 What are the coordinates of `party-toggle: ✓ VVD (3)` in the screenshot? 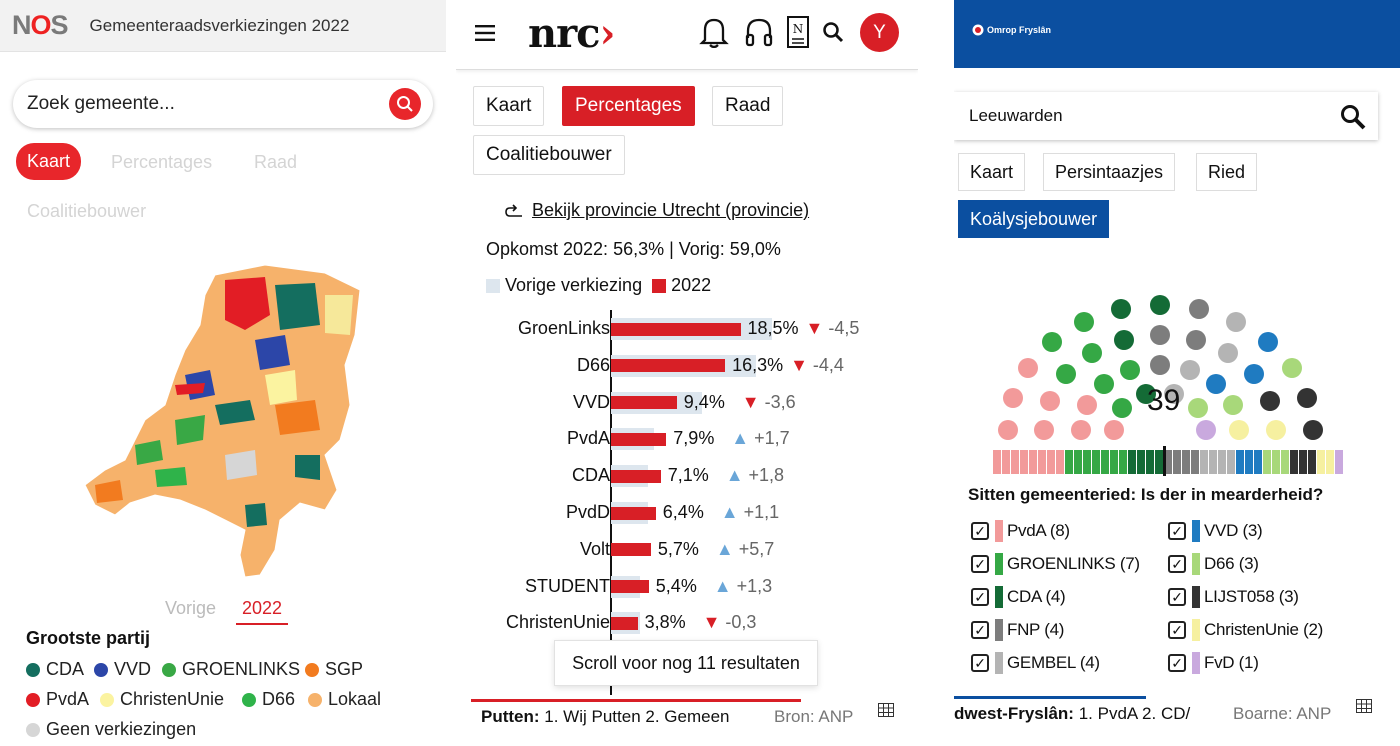 It's located at (1215, 531).